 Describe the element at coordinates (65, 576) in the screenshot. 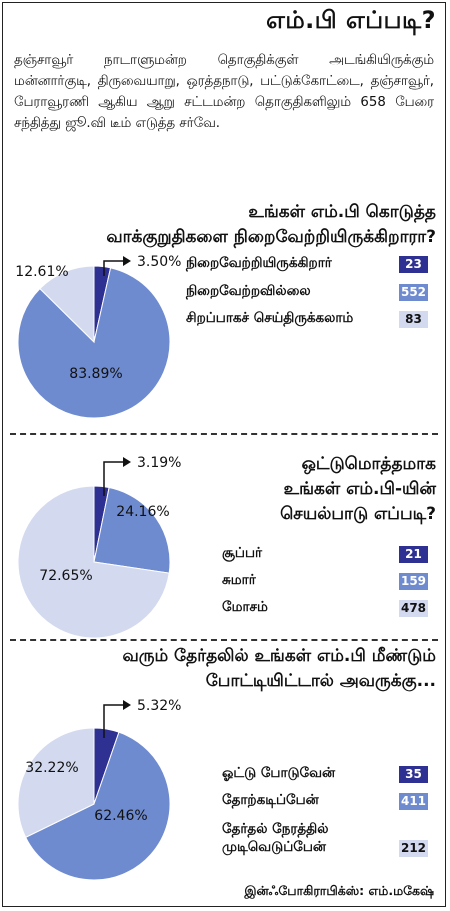

I see `chart2-slice-3-label: 72.65%` at that location.